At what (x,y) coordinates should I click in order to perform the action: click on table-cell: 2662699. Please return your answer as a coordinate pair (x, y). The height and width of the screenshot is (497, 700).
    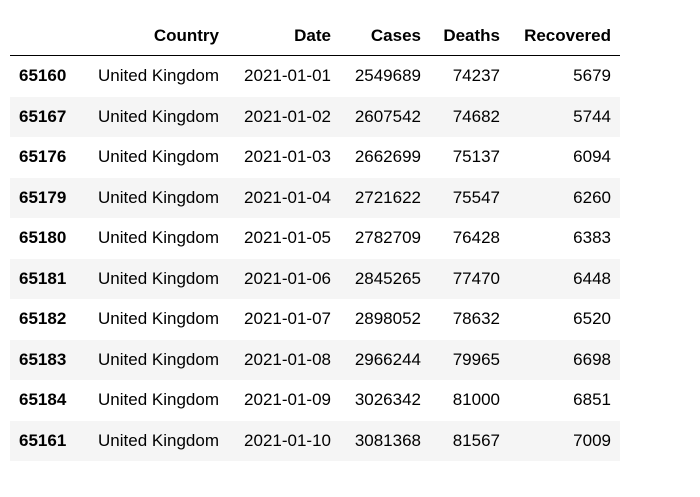
    Looking at the image, I should click on (387, 157).